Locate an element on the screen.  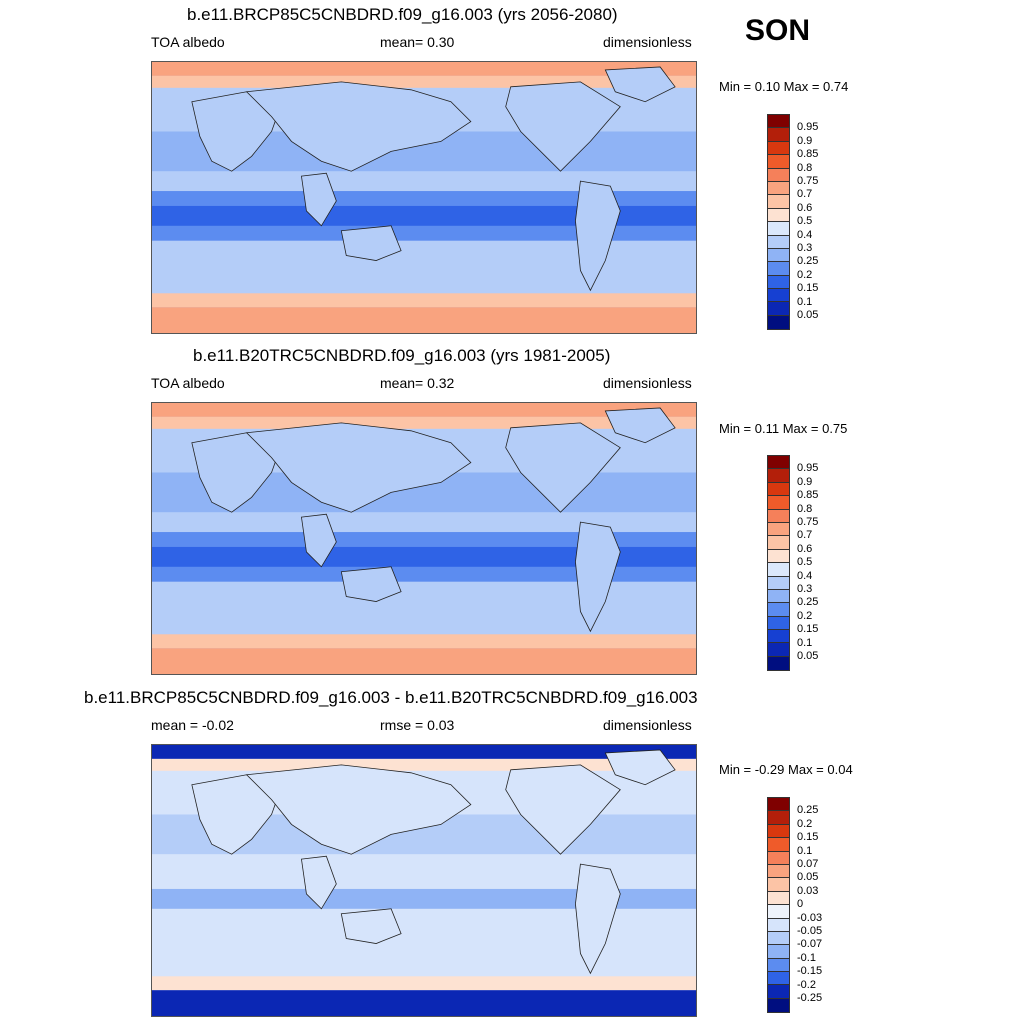
colorbar-tick-label: -0.2 is located at coordinates (806, 984).